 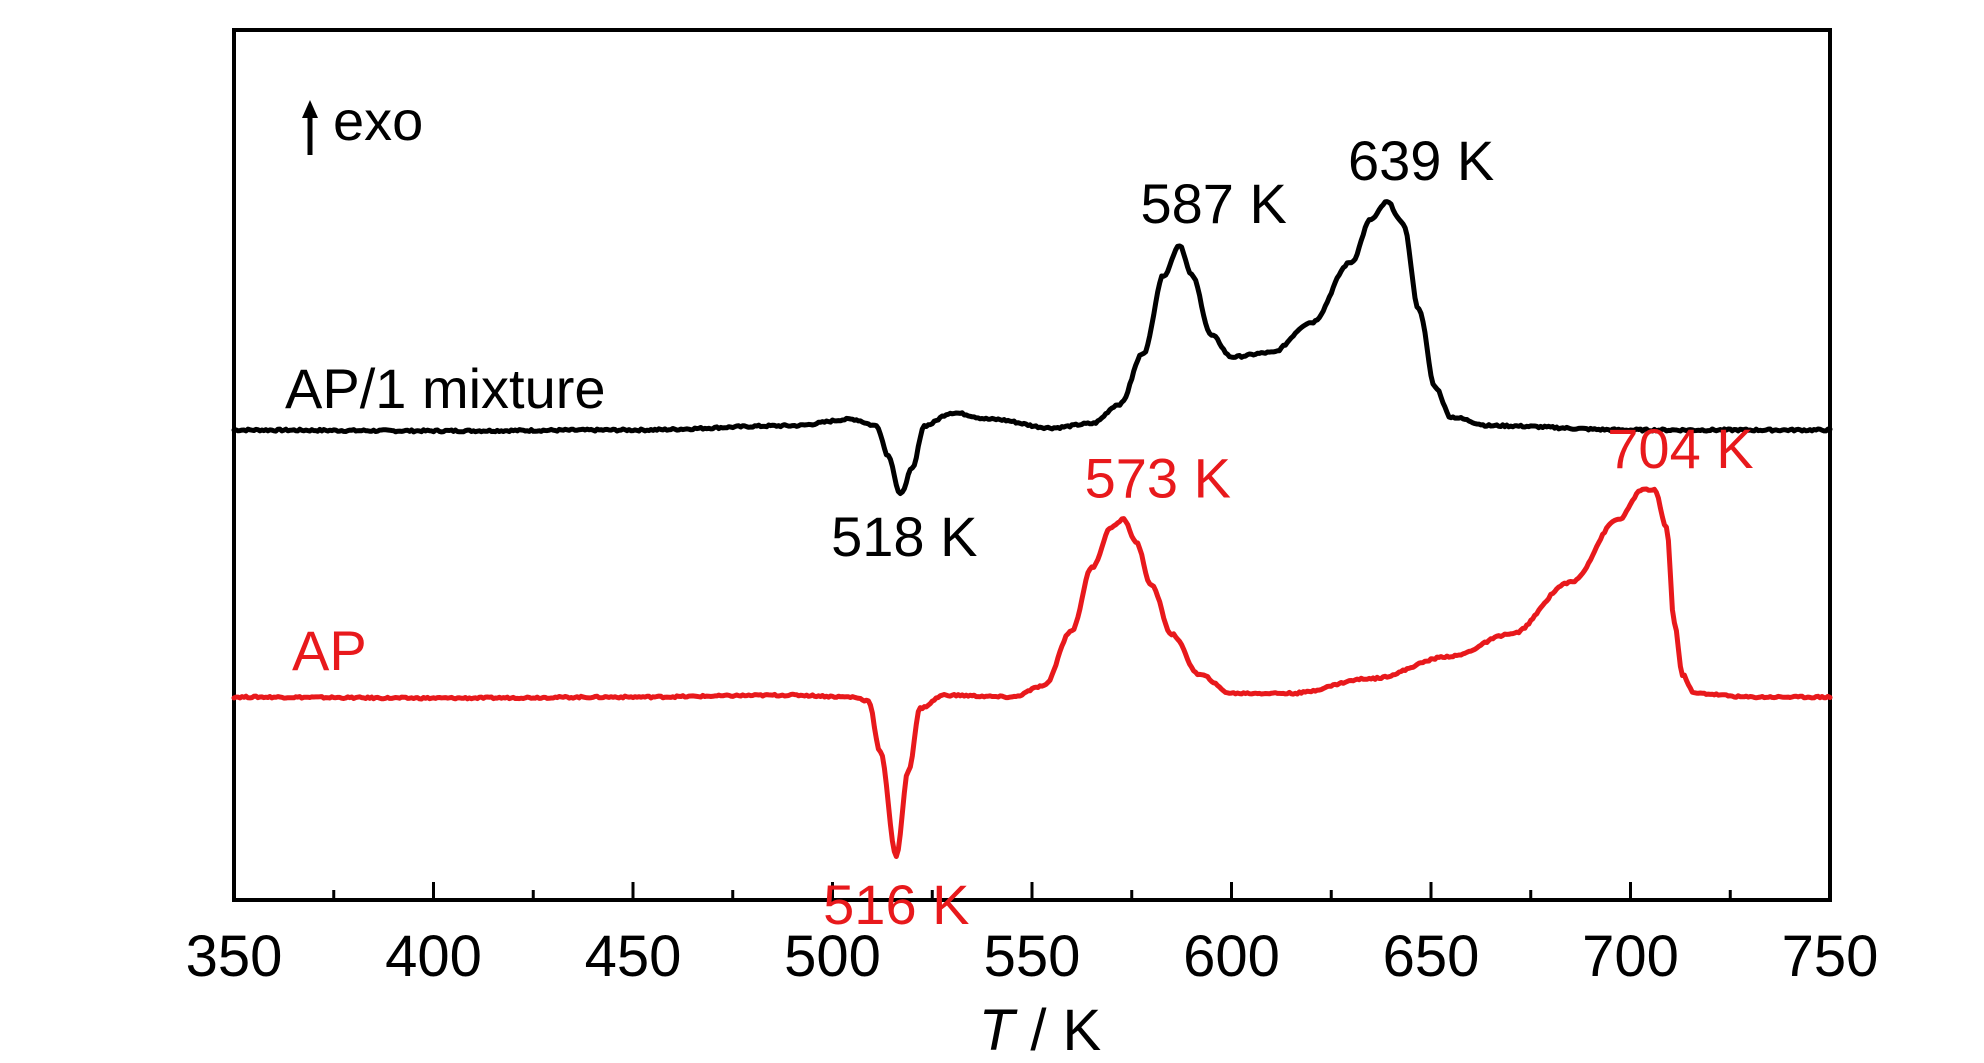 What do you see at coordinates (904, 536) in the screenshot?
I see `annotation-518-k: 518 K` at bounding box center [904, 536].